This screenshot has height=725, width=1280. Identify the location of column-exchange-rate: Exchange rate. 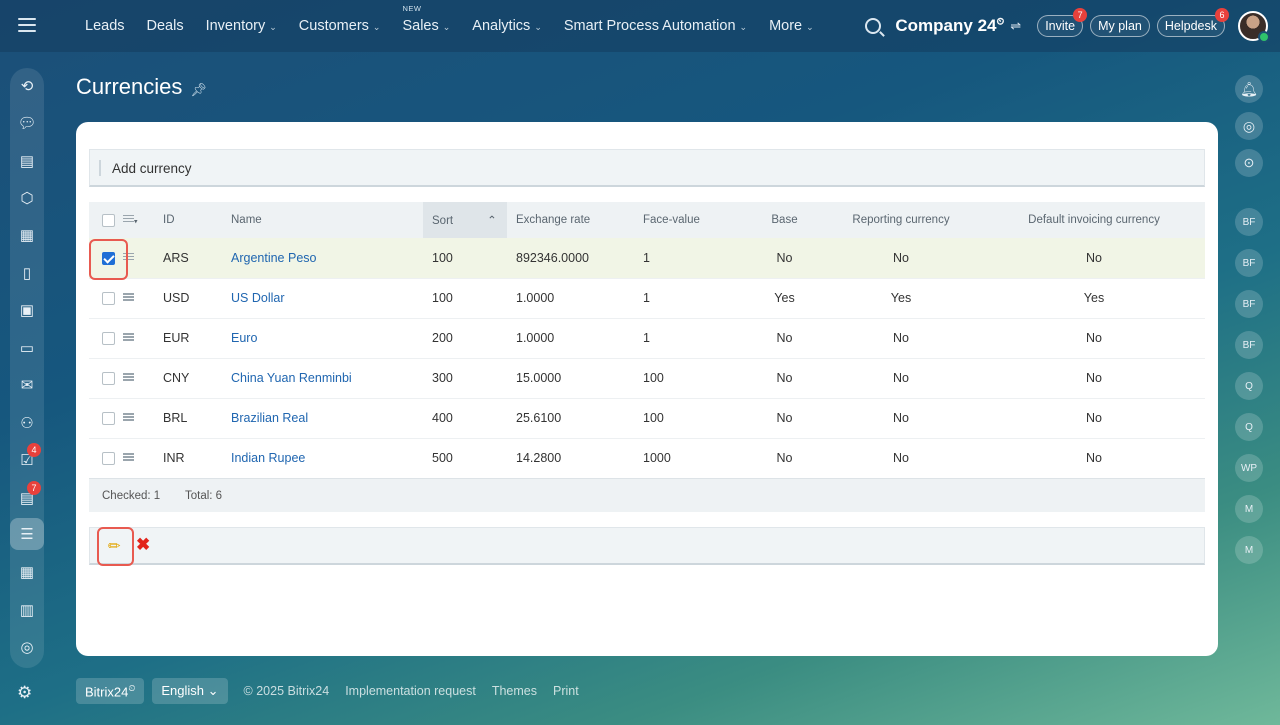
(575, 220).